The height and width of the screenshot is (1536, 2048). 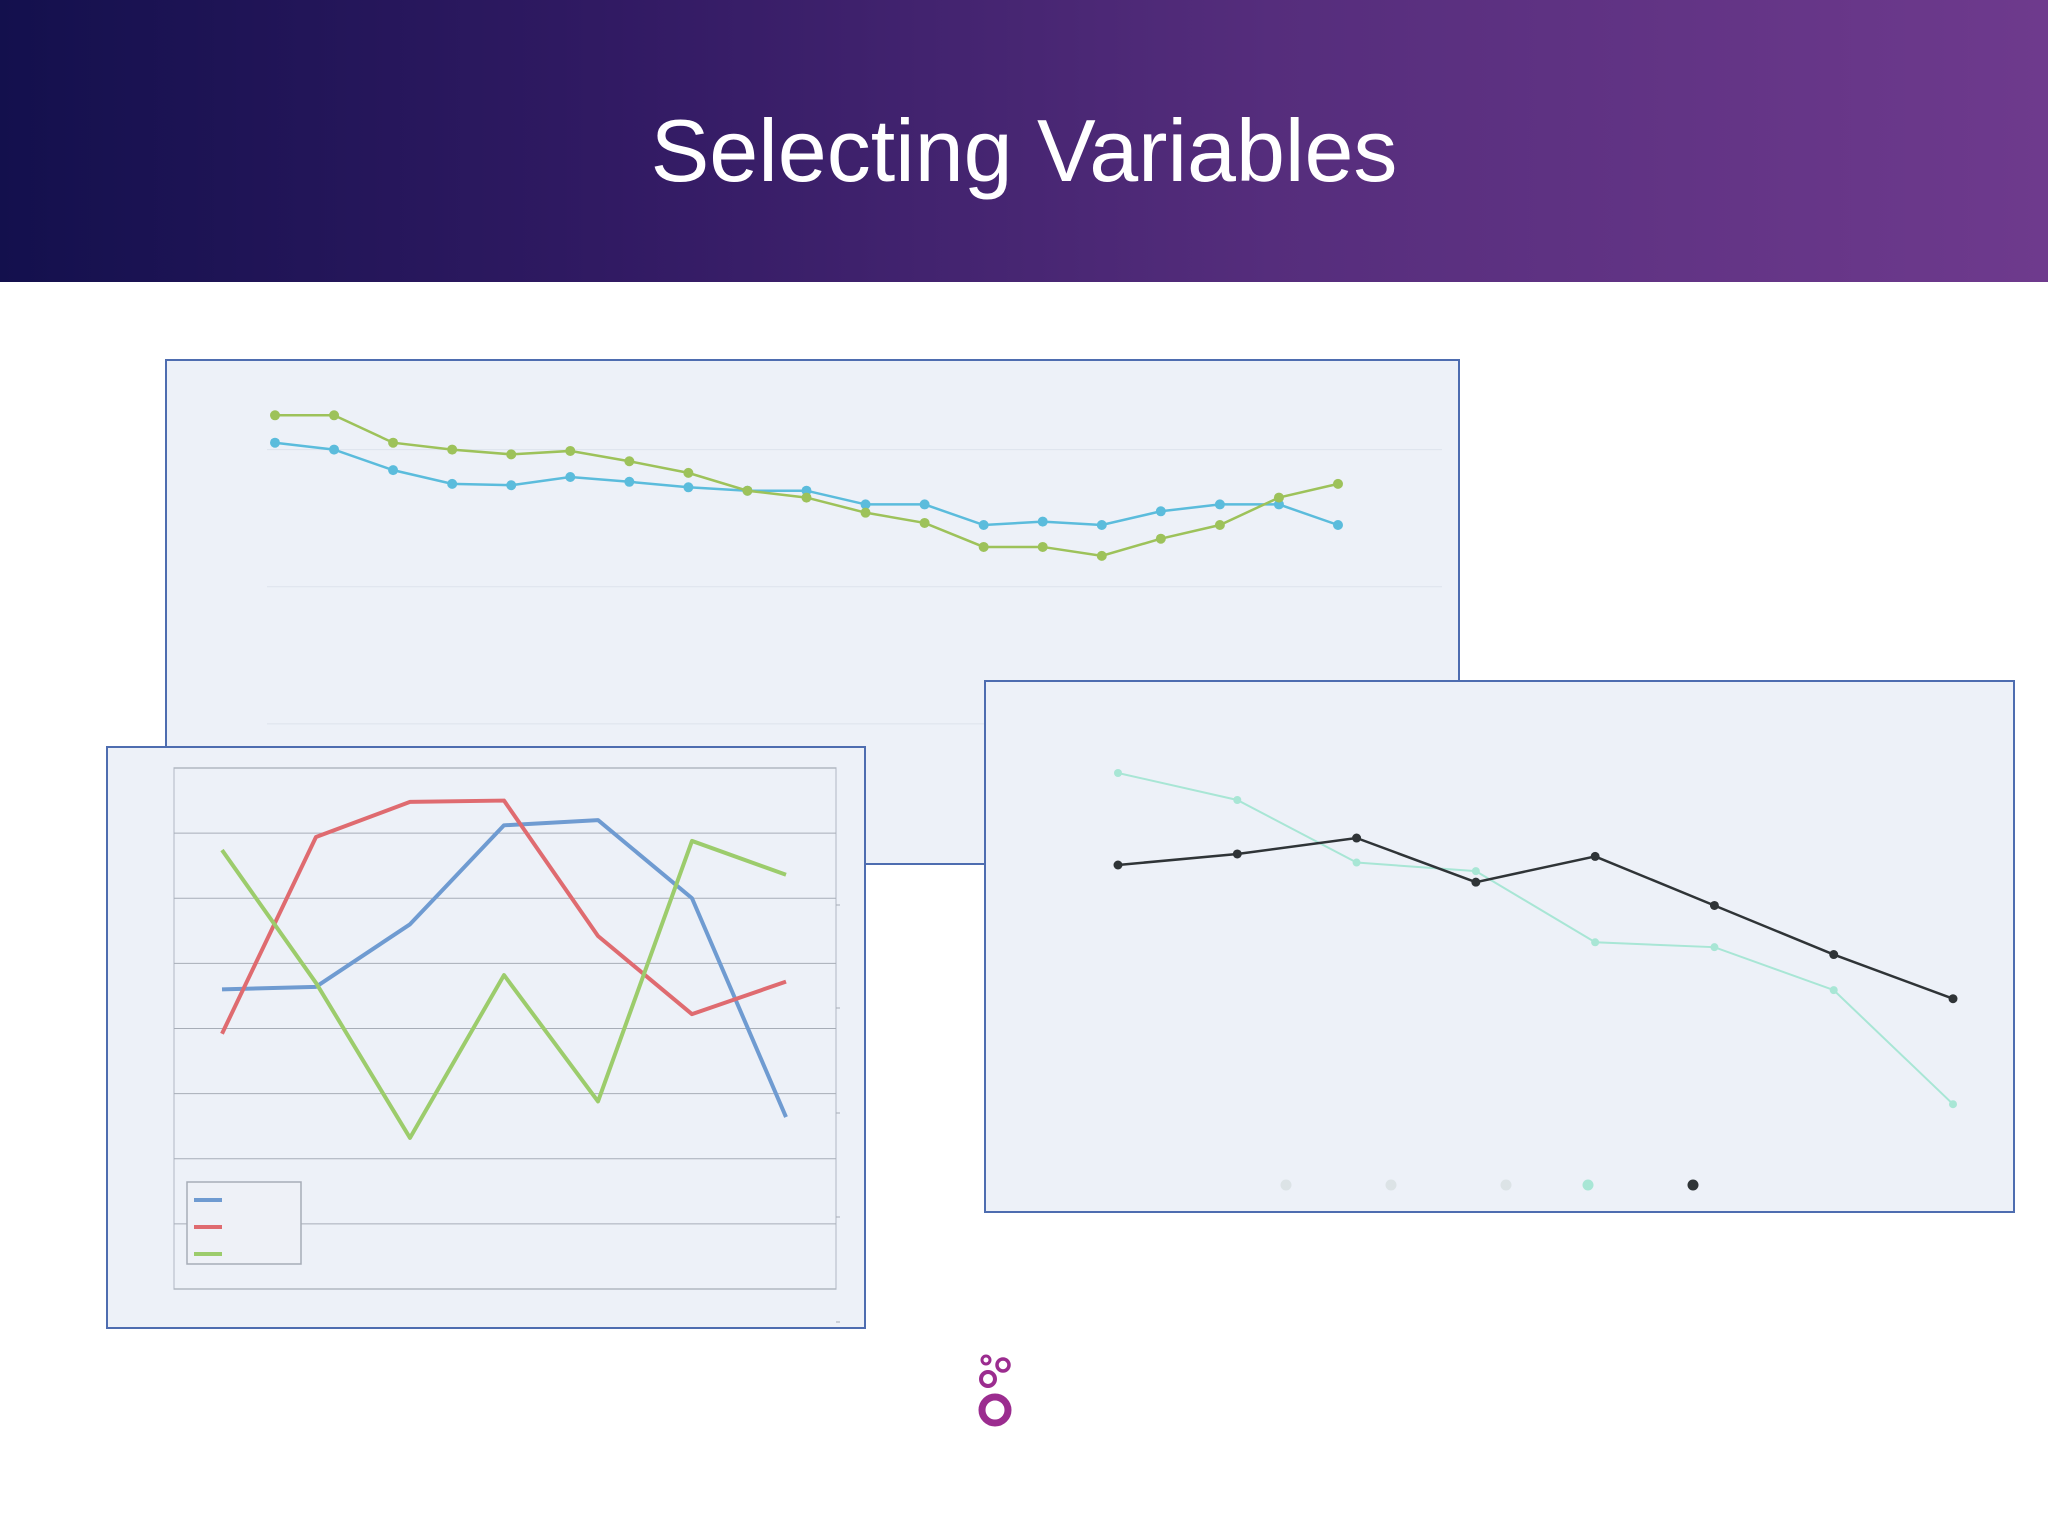 I want to click on series-line-united, so click(x=1535, y=918).